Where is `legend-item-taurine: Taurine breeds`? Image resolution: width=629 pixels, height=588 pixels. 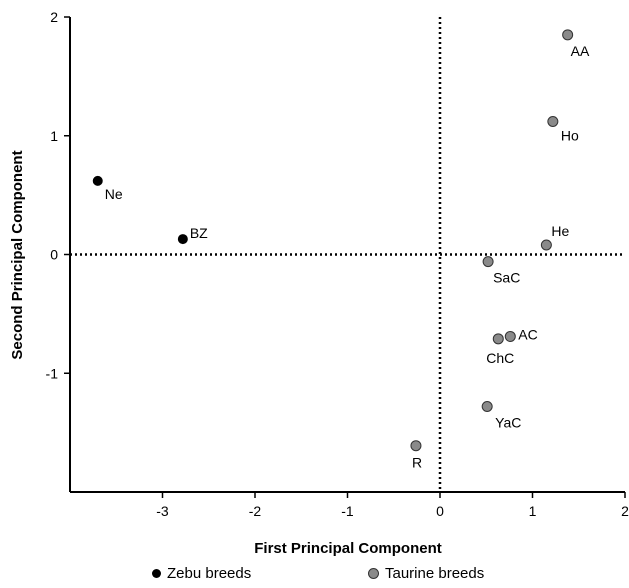 legend-item-taurine: Taurine breeds is located at coordinates (426, 573).